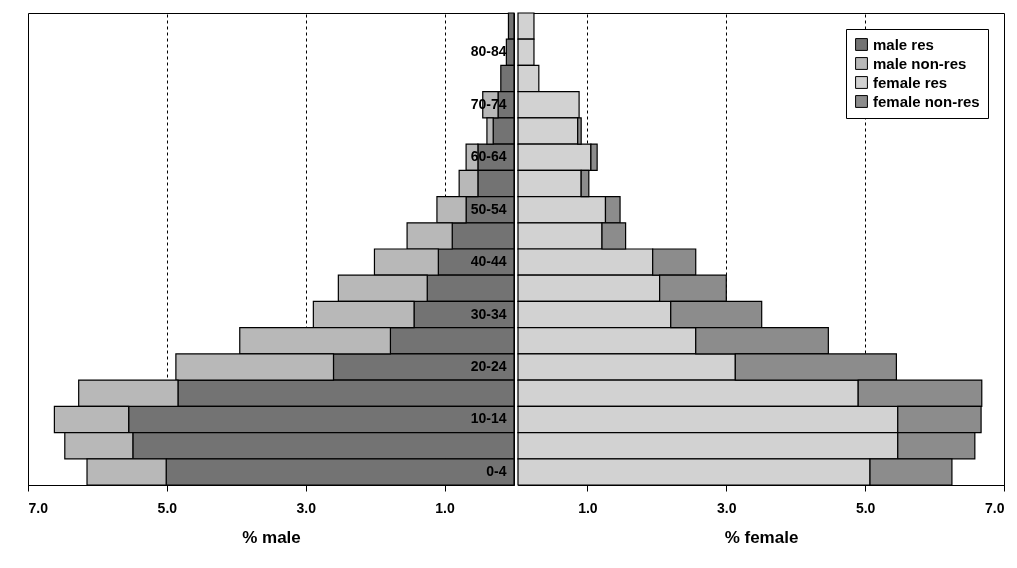 Image resolution: width=1017 pixels, height=568 pixels. Describe the element at coordinates (488, 208) in the screenshot. I see `y-tick-label: 50-54` at that location.